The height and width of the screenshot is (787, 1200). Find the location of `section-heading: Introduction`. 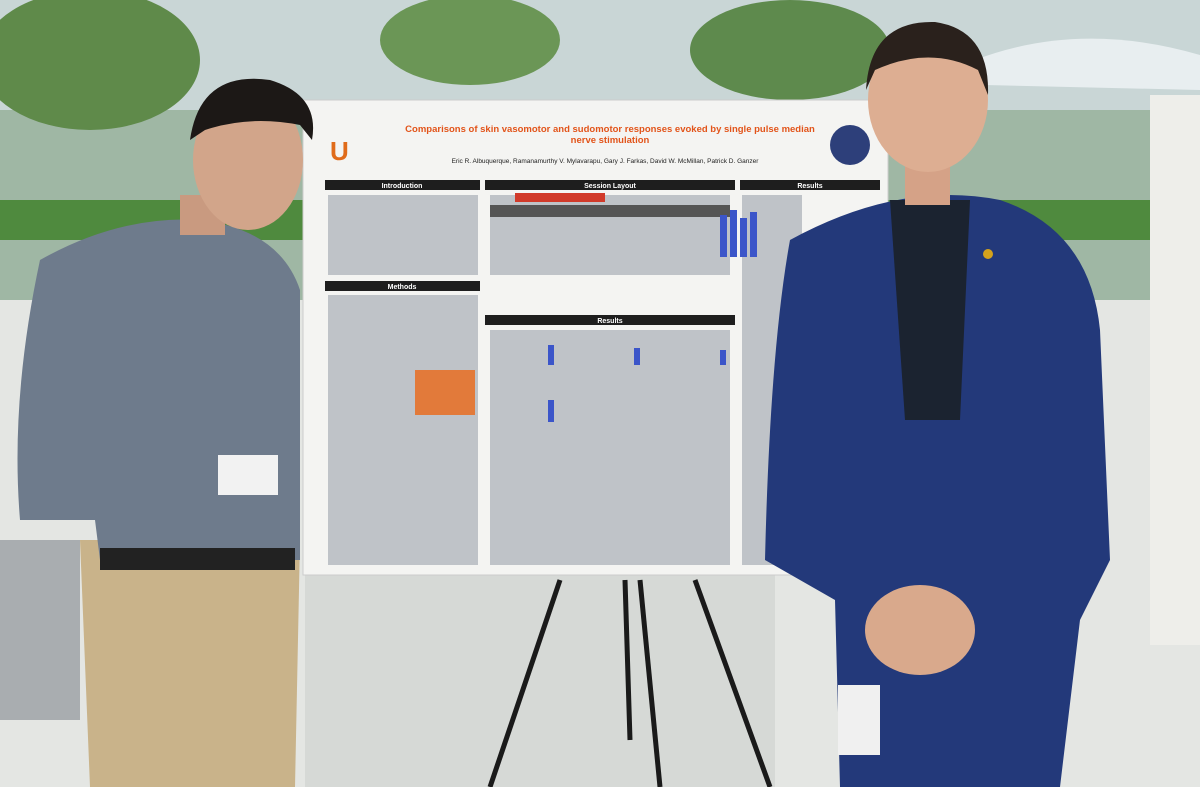

section-heading: Introduction is located at coordinates (402, 186).